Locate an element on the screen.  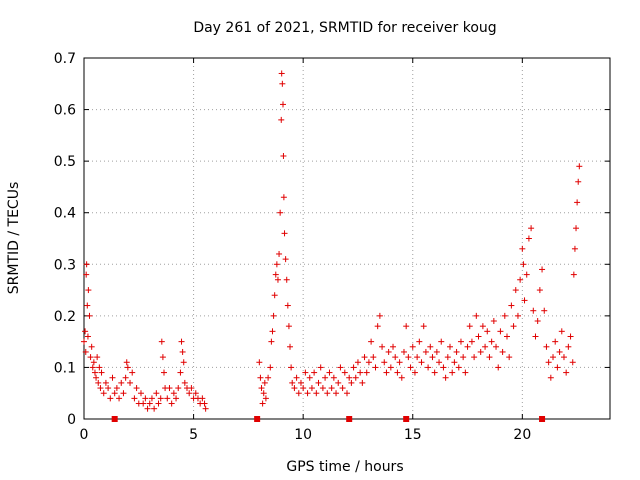
y-tick-label: 0.2 is located at coordinates (65, 317).